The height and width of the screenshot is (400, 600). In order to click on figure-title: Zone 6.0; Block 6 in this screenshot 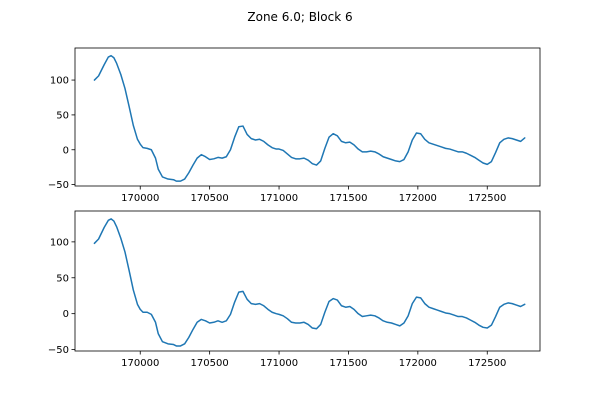, I will do `click(299, 17)`.